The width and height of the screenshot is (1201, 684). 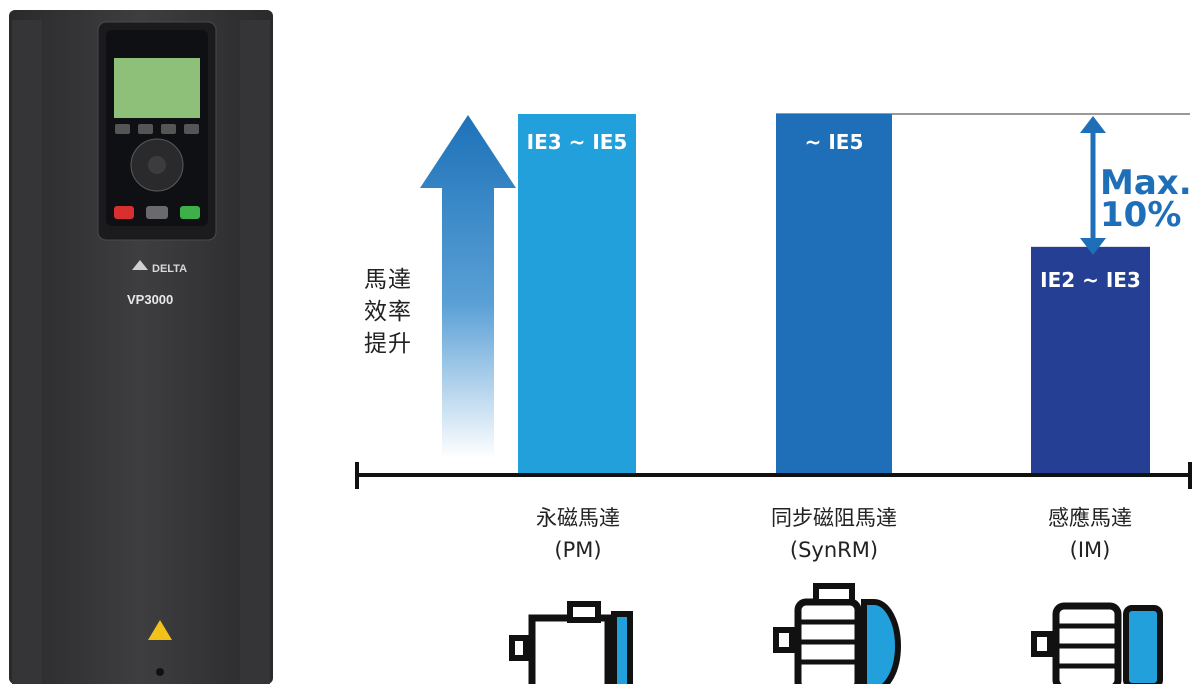 I want to click on category-label-im: 感應馬達 (IM), so click(x=1090, y=534).